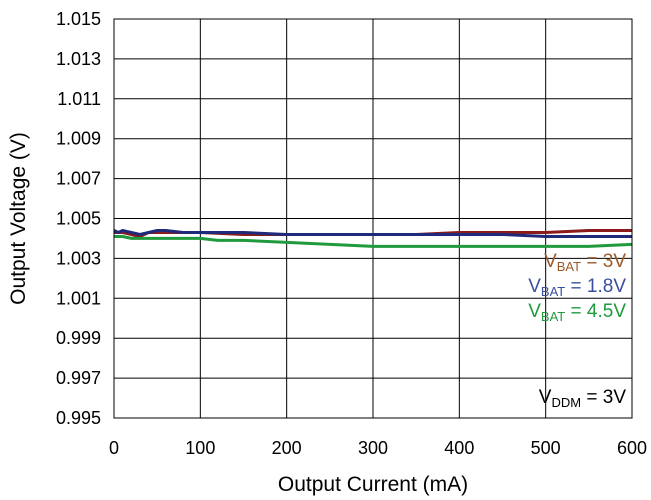 The image size is (651, 500). Describe the element at coordinates (373, 448) in the screenshot. I see `x-tick-label: 300` at that location.